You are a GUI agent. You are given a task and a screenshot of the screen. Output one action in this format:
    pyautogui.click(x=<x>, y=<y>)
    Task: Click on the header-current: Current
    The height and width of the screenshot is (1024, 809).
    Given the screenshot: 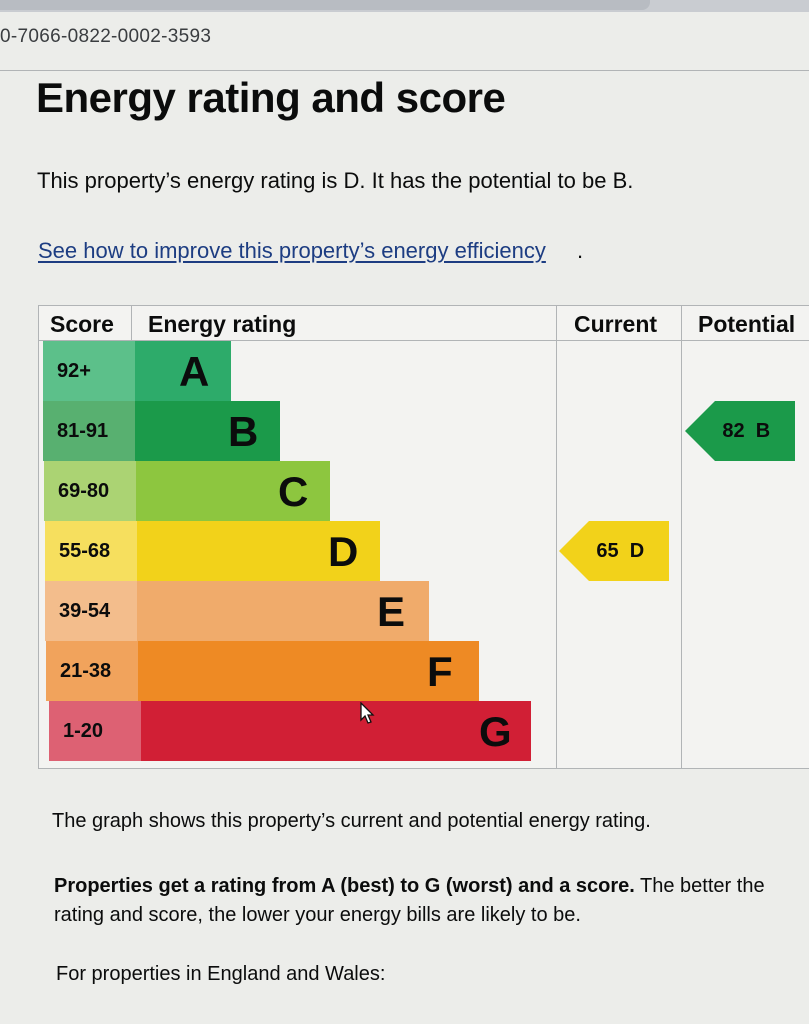 What is the action you would take?
    pyautogui.click(x=616, y=324)
    